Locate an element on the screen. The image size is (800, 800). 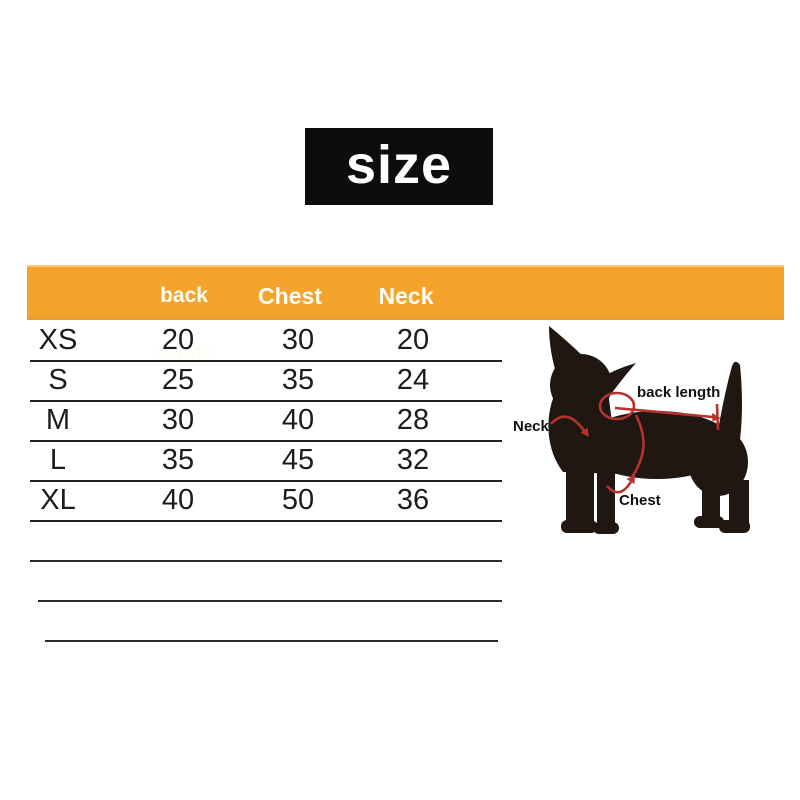
chest-value: 45 is located at coordinates (298, 460).